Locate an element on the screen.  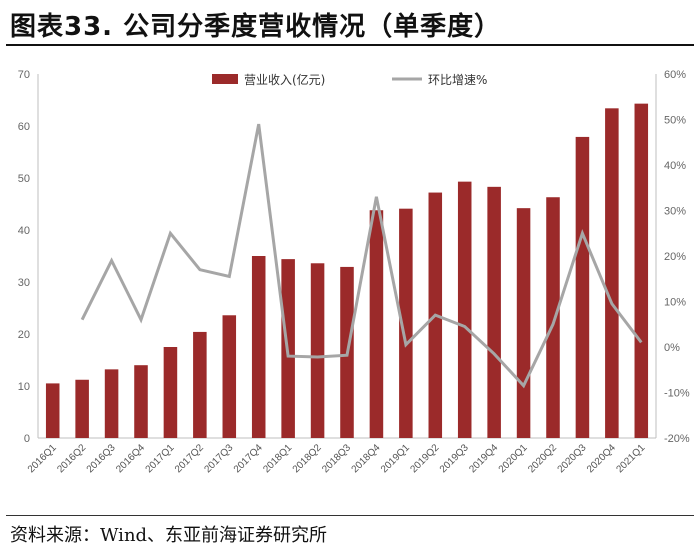
x-tick-label: 2020Q3 is located at coordinates (572, 458).